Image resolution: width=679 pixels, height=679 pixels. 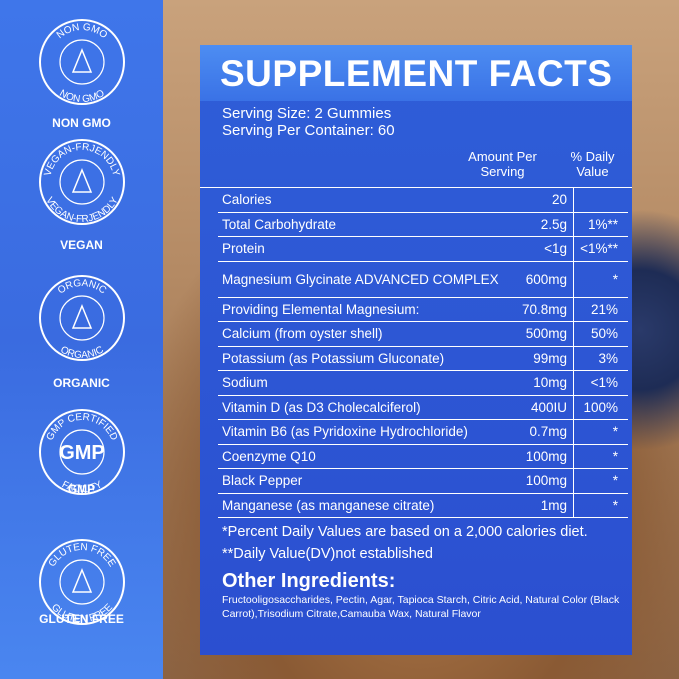 I want to click on facts-row: Calories 20, so click(x=423, y=200).